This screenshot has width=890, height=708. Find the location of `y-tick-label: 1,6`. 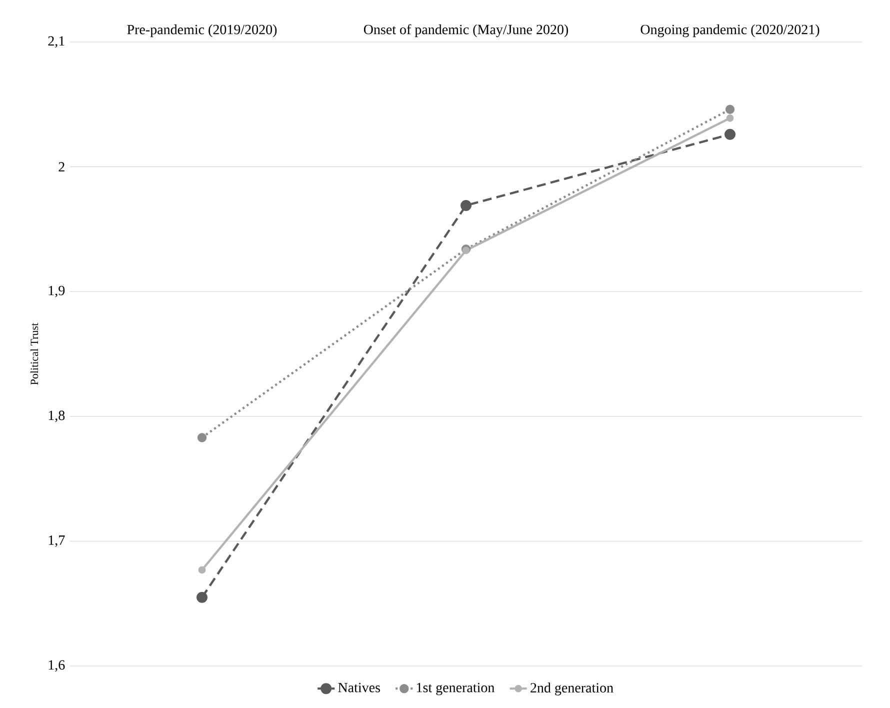

y-tick-label: 1,6 is located at coordinates (56, 666).